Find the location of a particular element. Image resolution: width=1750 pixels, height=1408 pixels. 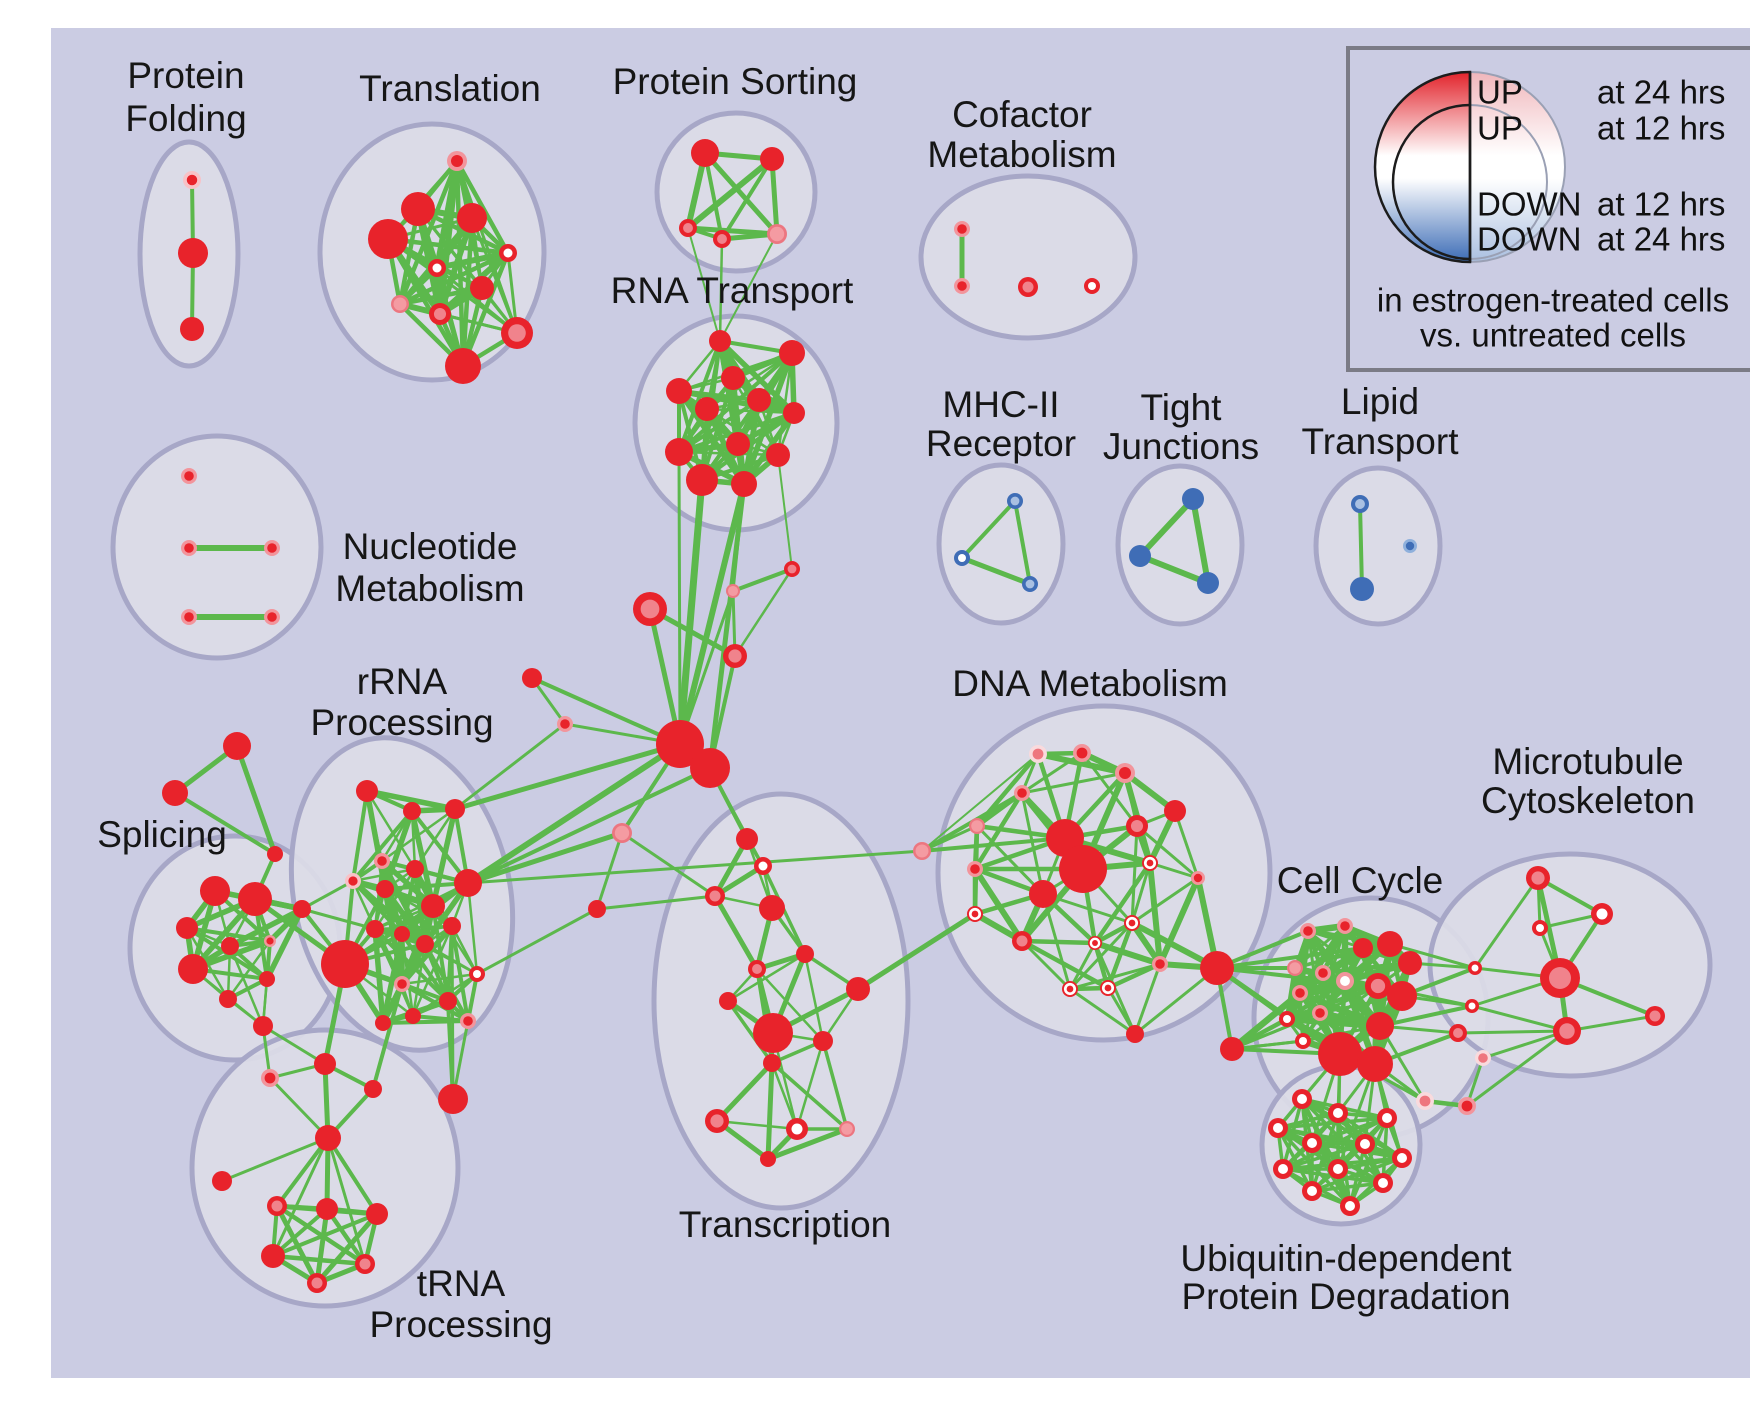

cluster-label-microtubule: Cytoskeleton is located at coordinates (1588, 800).